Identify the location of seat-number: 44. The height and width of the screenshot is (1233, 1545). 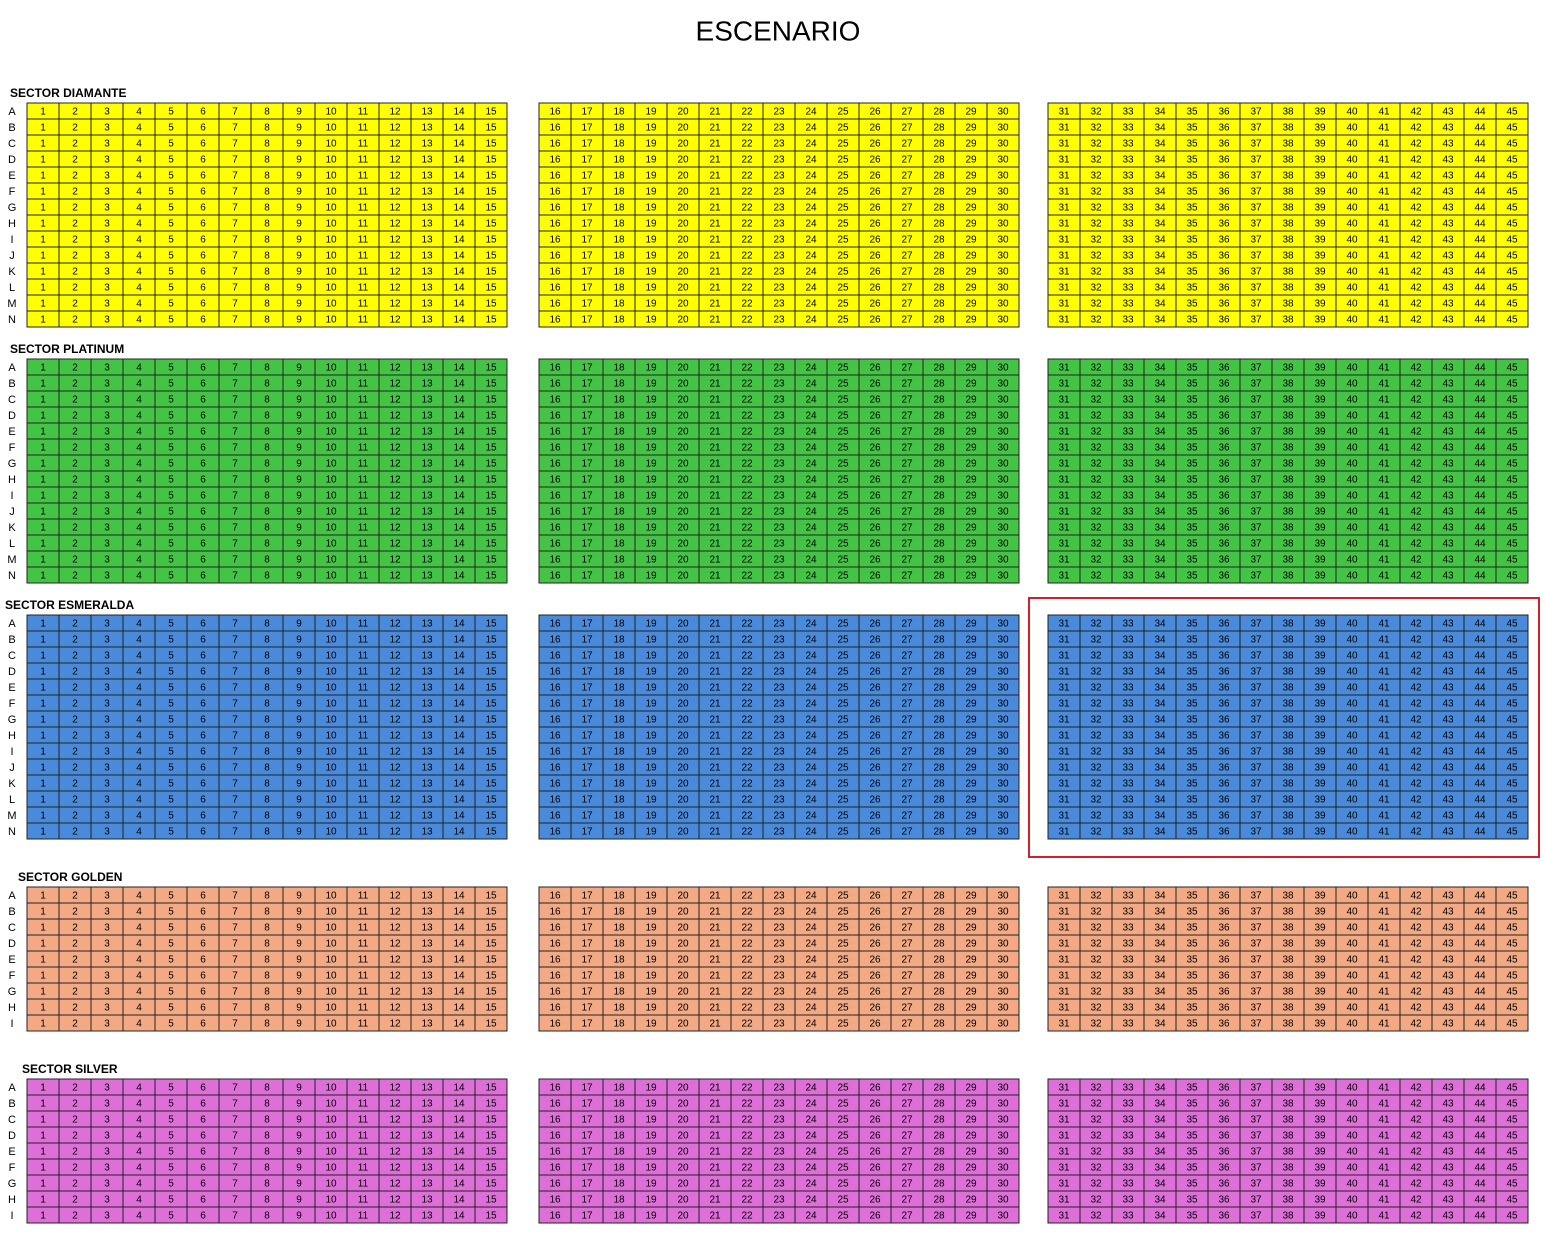
(1480, 480).